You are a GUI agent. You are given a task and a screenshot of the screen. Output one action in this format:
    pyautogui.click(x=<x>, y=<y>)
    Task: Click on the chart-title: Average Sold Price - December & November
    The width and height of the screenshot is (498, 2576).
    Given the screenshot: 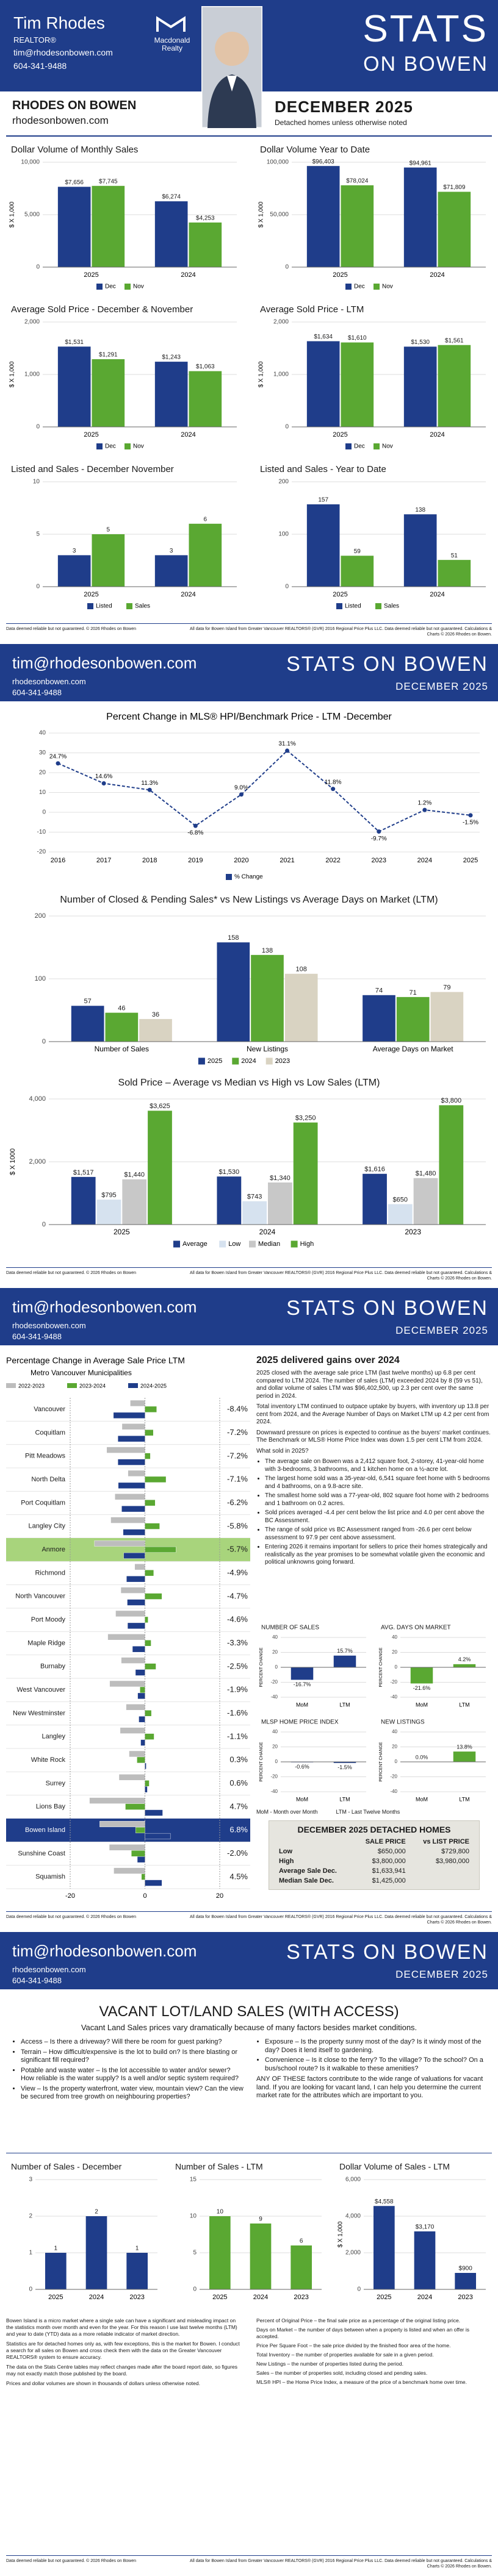 What is the action you would take?
    pyautogui.click(x=102, y=309)
    